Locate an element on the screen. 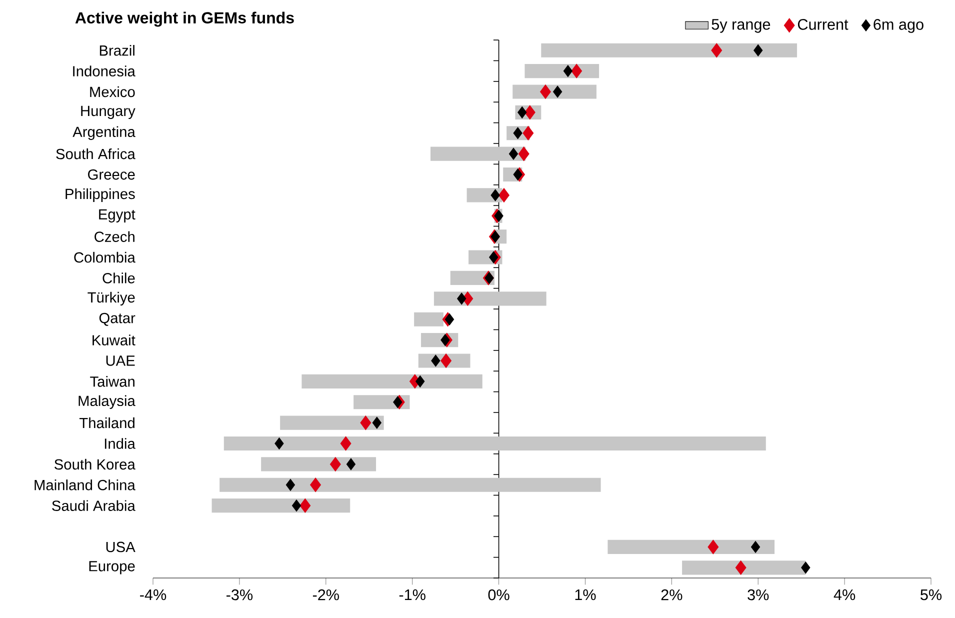  y-tick-label: Brazil is located at coordinates (117, 50).